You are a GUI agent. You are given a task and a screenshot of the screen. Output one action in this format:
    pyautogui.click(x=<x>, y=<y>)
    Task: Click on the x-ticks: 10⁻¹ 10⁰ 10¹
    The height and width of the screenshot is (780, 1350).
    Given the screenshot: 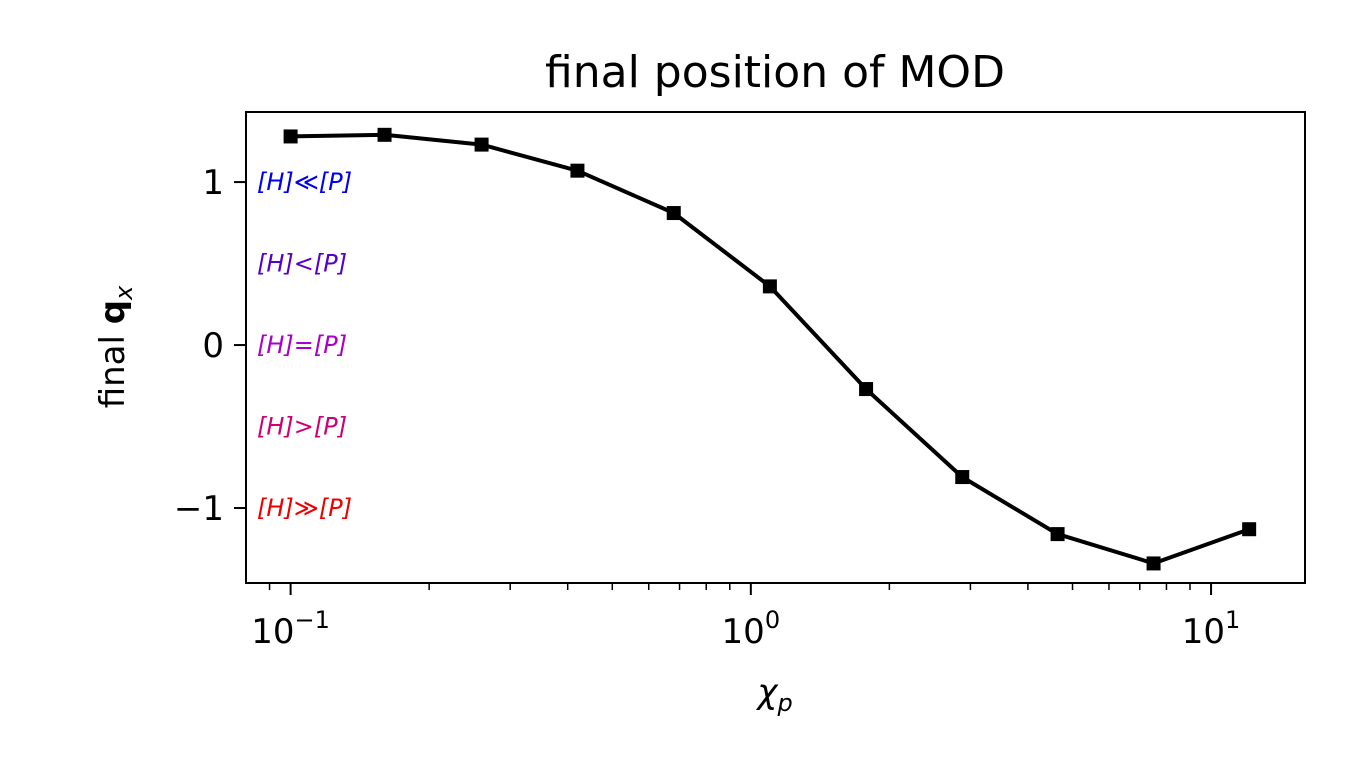 What is the action you would take?
    pyautogui.click(x=745, y=617)
    